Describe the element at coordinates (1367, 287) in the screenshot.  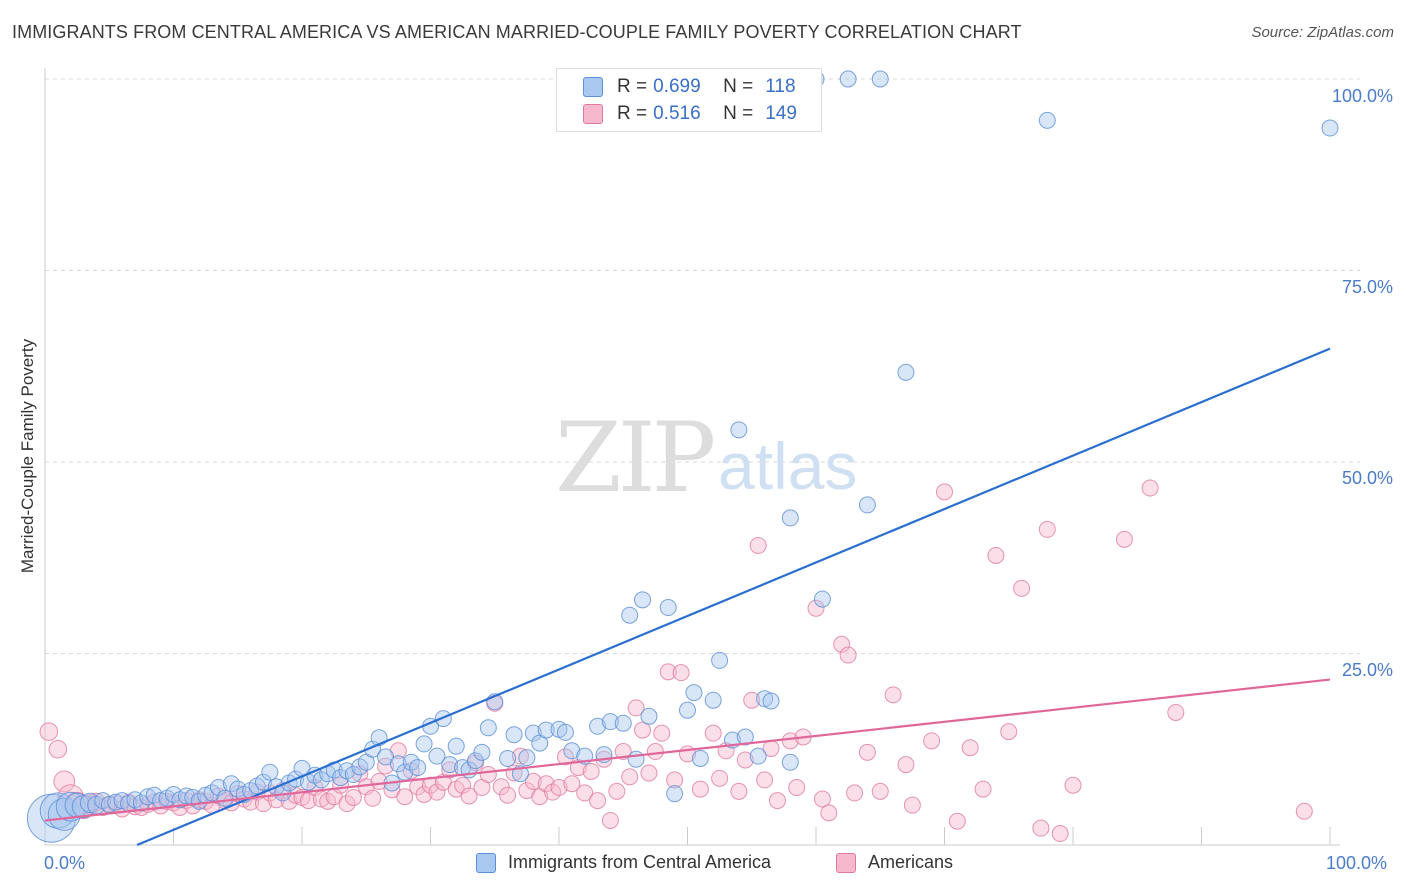
I see `y-tick-label-75: 75.0%` at that location.